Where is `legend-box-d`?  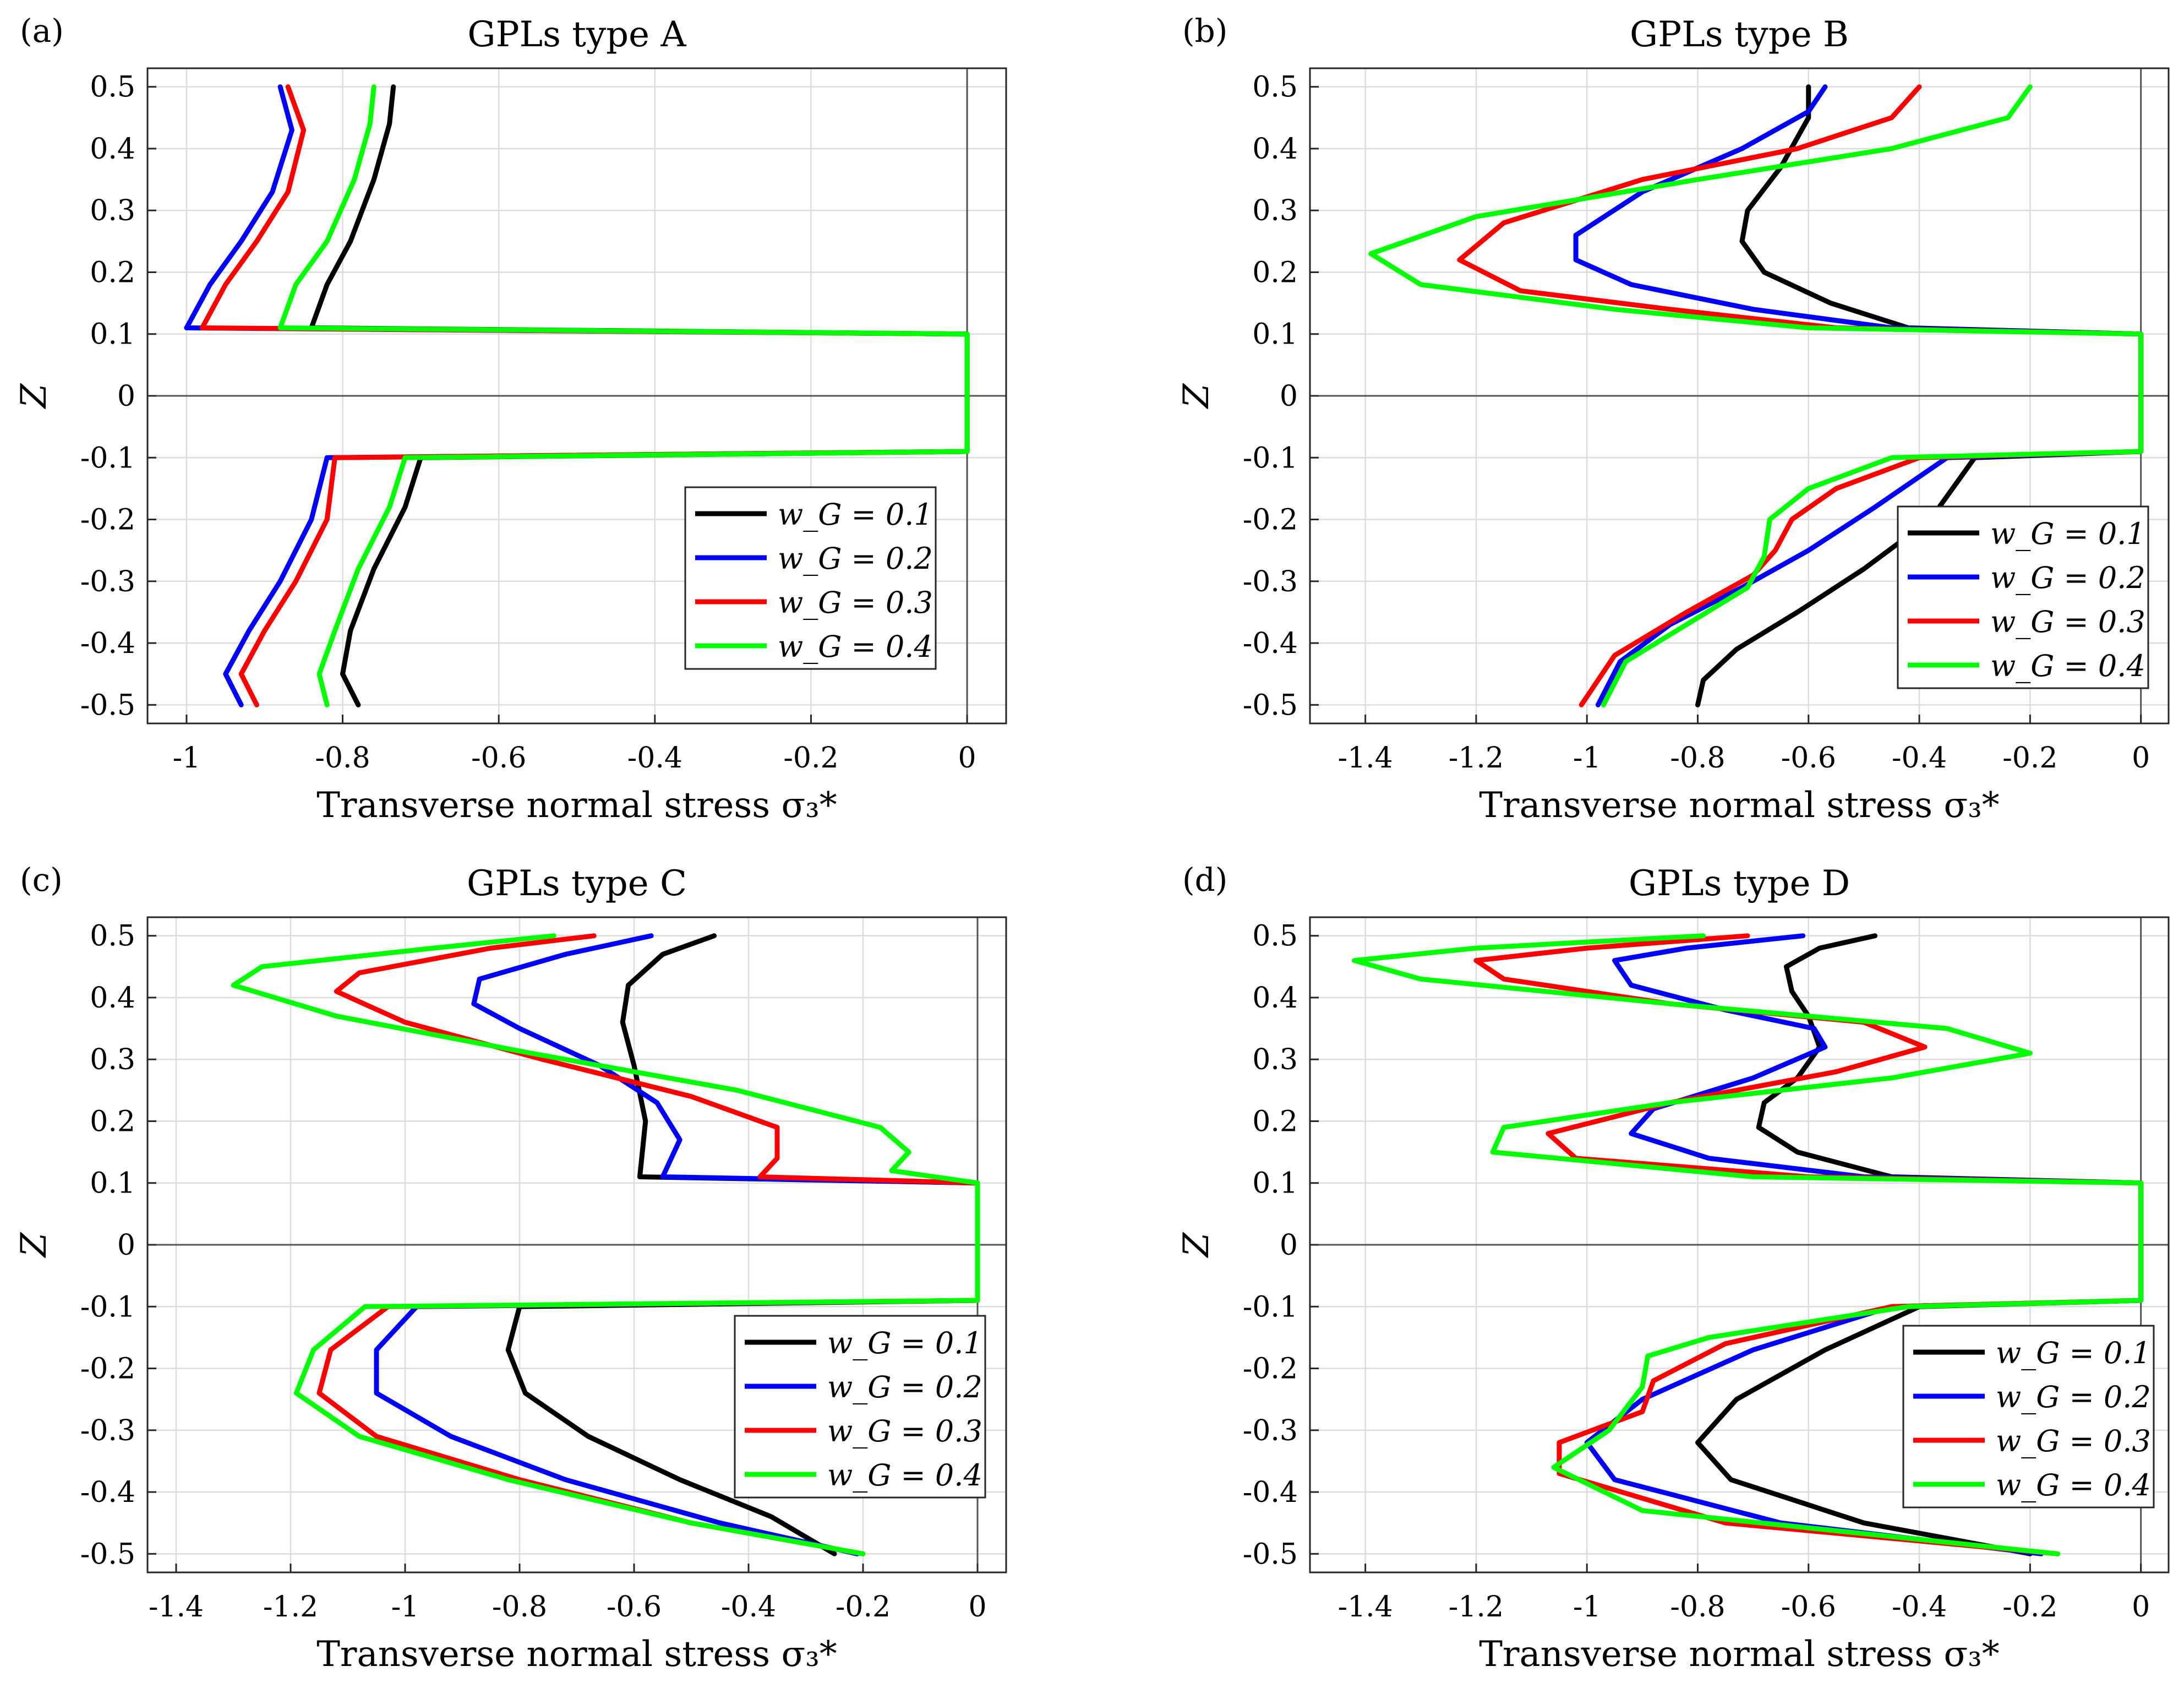 legend-box-d is located at coordinates (2028, 1417).